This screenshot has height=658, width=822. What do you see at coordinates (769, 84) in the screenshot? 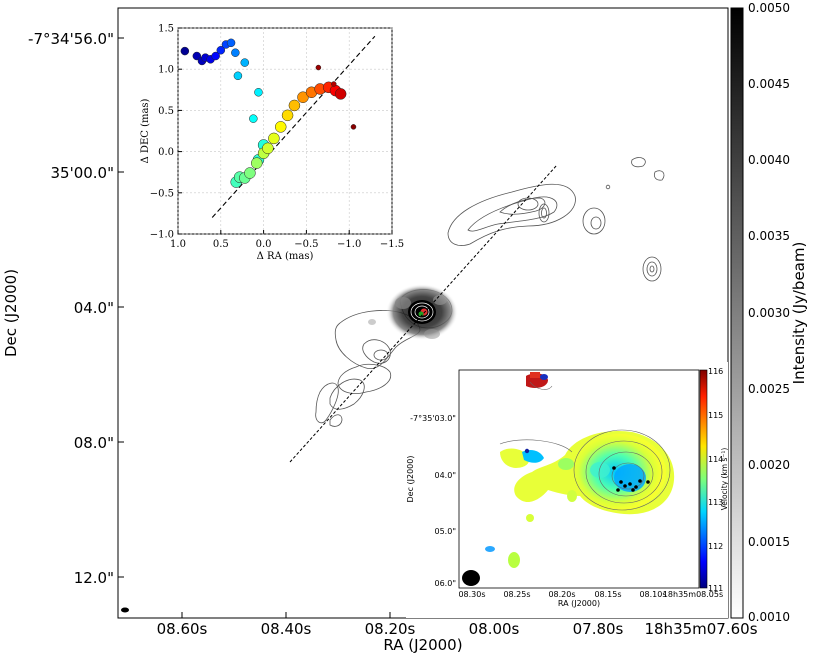
I see `colorbar-tick-label: 0.0045` at bounding box center [769, 84].